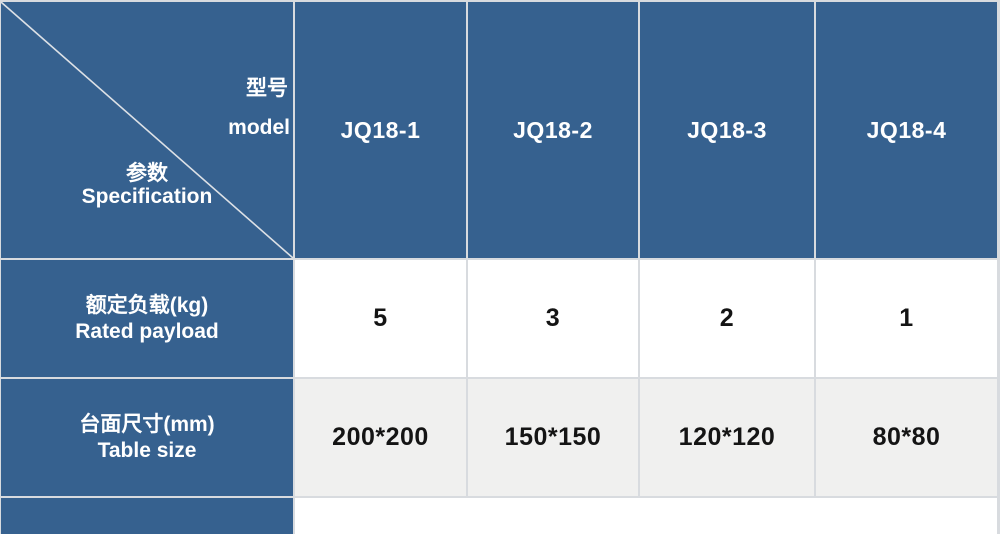 The height and width of the screenshot is (534, 1000). What do you see at coordinates (380, 130) in the screenshot?
I see `column-header-jq18-1: JQ18-1` at bounding box center [380, 130].